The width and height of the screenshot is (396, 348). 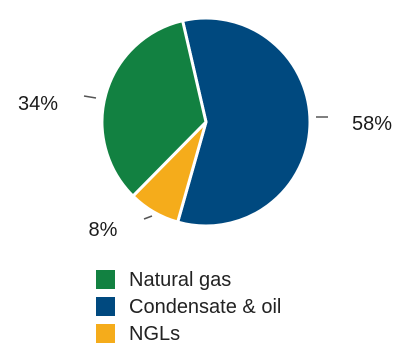 What do you see at coordinates (154, 108) in the screenshot?
I see `pie-slice-natural-gas` at bounding box center [154, 108].